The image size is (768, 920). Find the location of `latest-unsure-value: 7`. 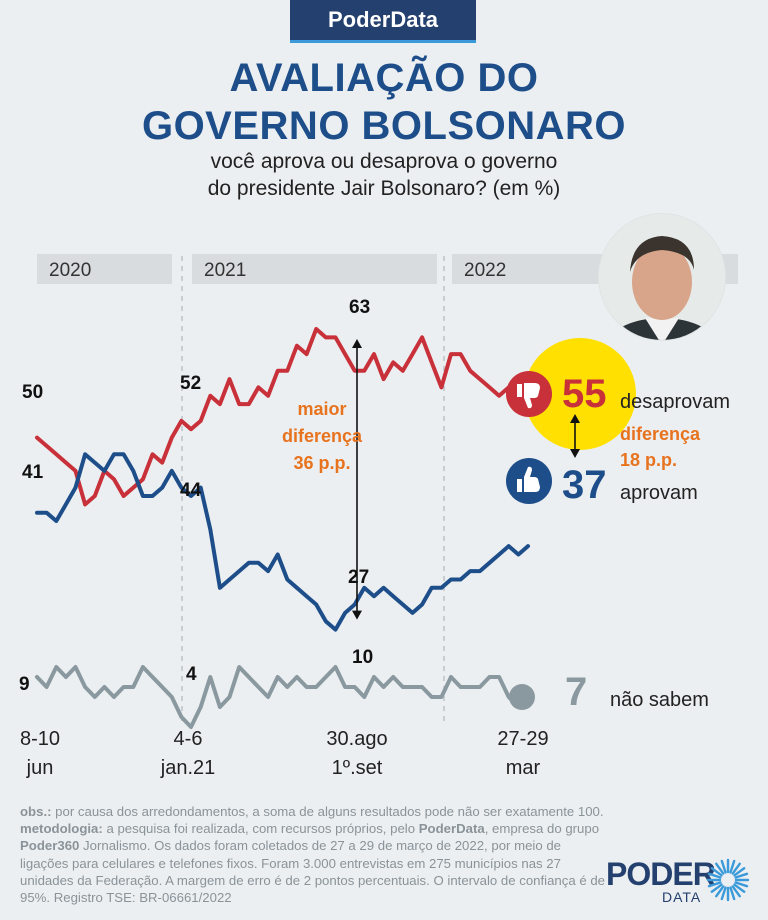

latest-unsure-value: 7 is located at coordinates (576, 692).